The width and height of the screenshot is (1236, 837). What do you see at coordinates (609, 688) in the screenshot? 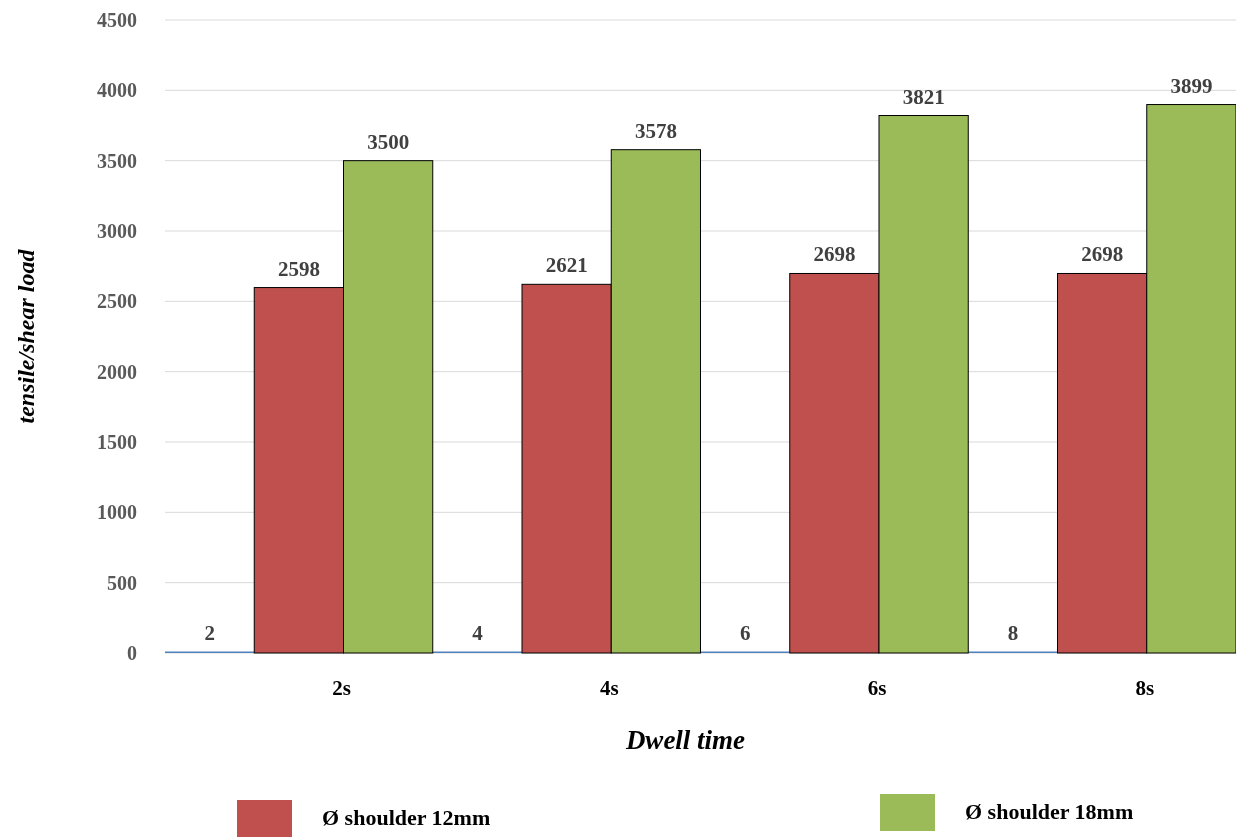
I see `x-tick-label: 4s` at bounding box center [609, 688].